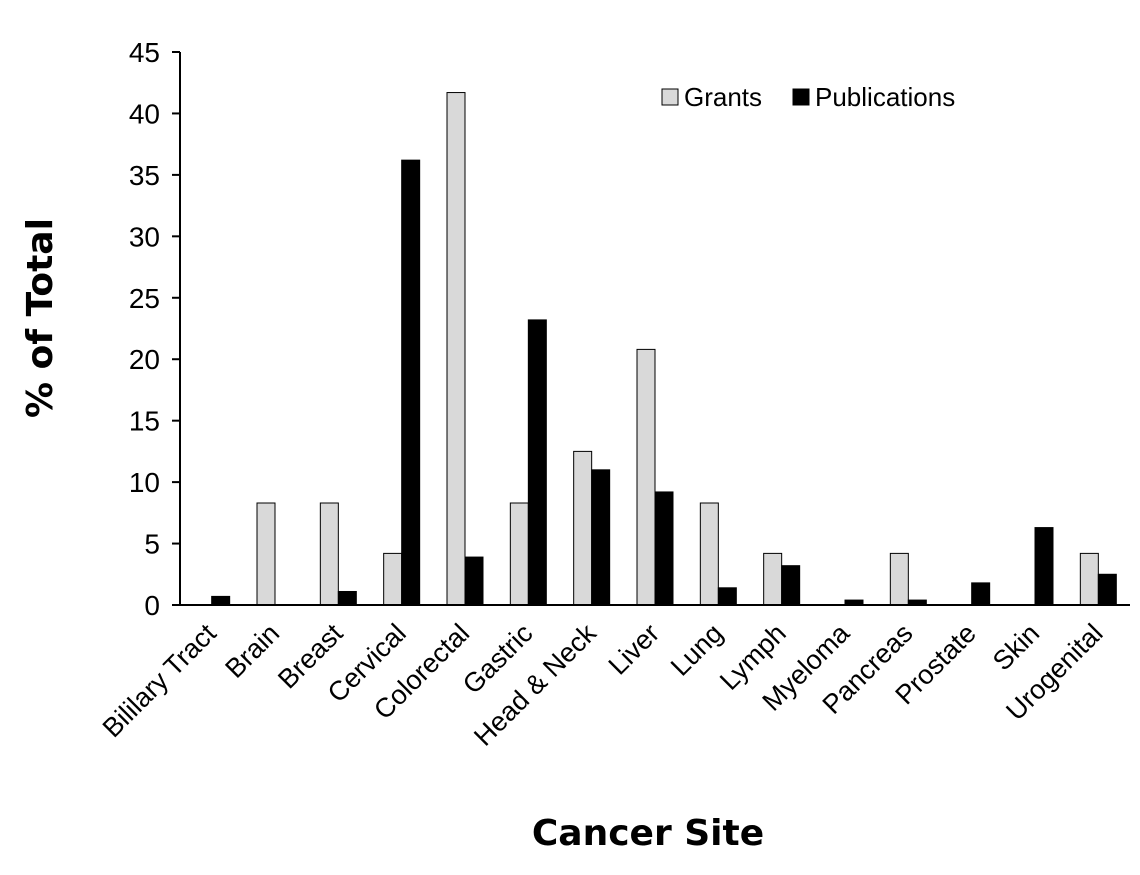 The image size is (1140, 875). What do you see at coordinates (670, 97) in the screenshot?
I see `legend-swatch-grants` at bounding box center [670, 97].